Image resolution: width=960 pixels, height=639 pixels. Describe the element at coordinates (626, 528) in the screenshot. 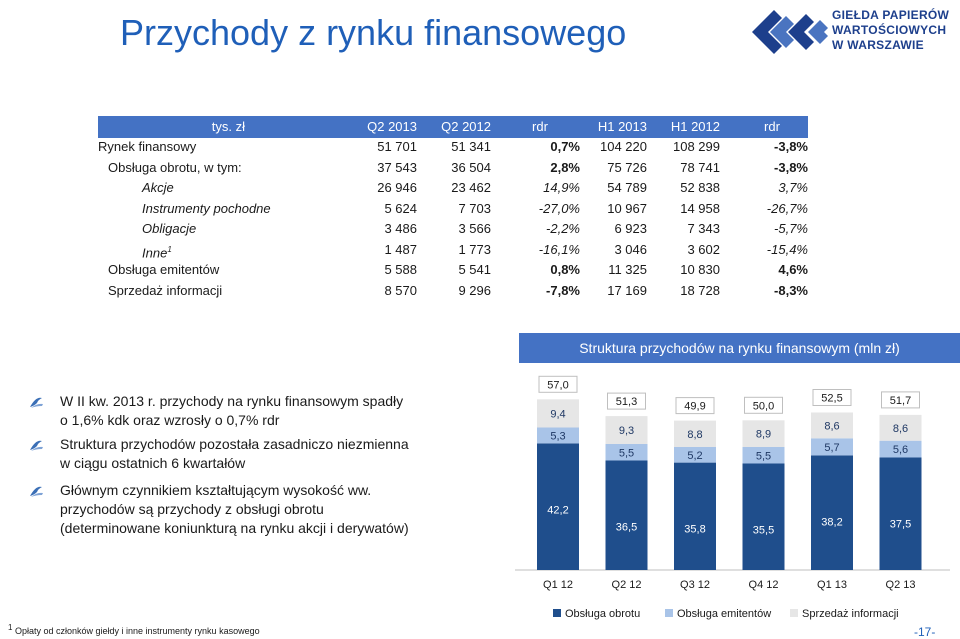

I see `data-label: 36,5` at that location.